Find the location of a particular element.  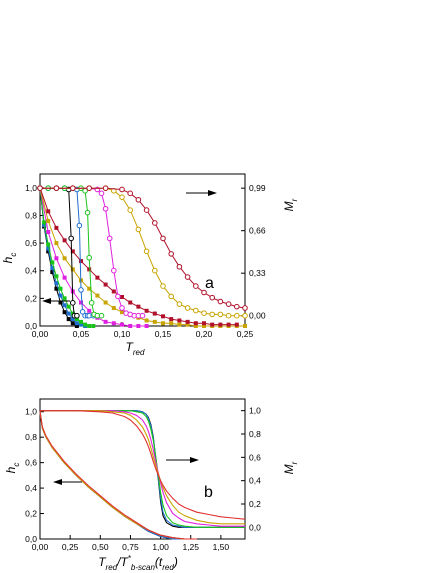

panel-b-y2-tick-label: 0,8 is located at coordinates (255, 434).